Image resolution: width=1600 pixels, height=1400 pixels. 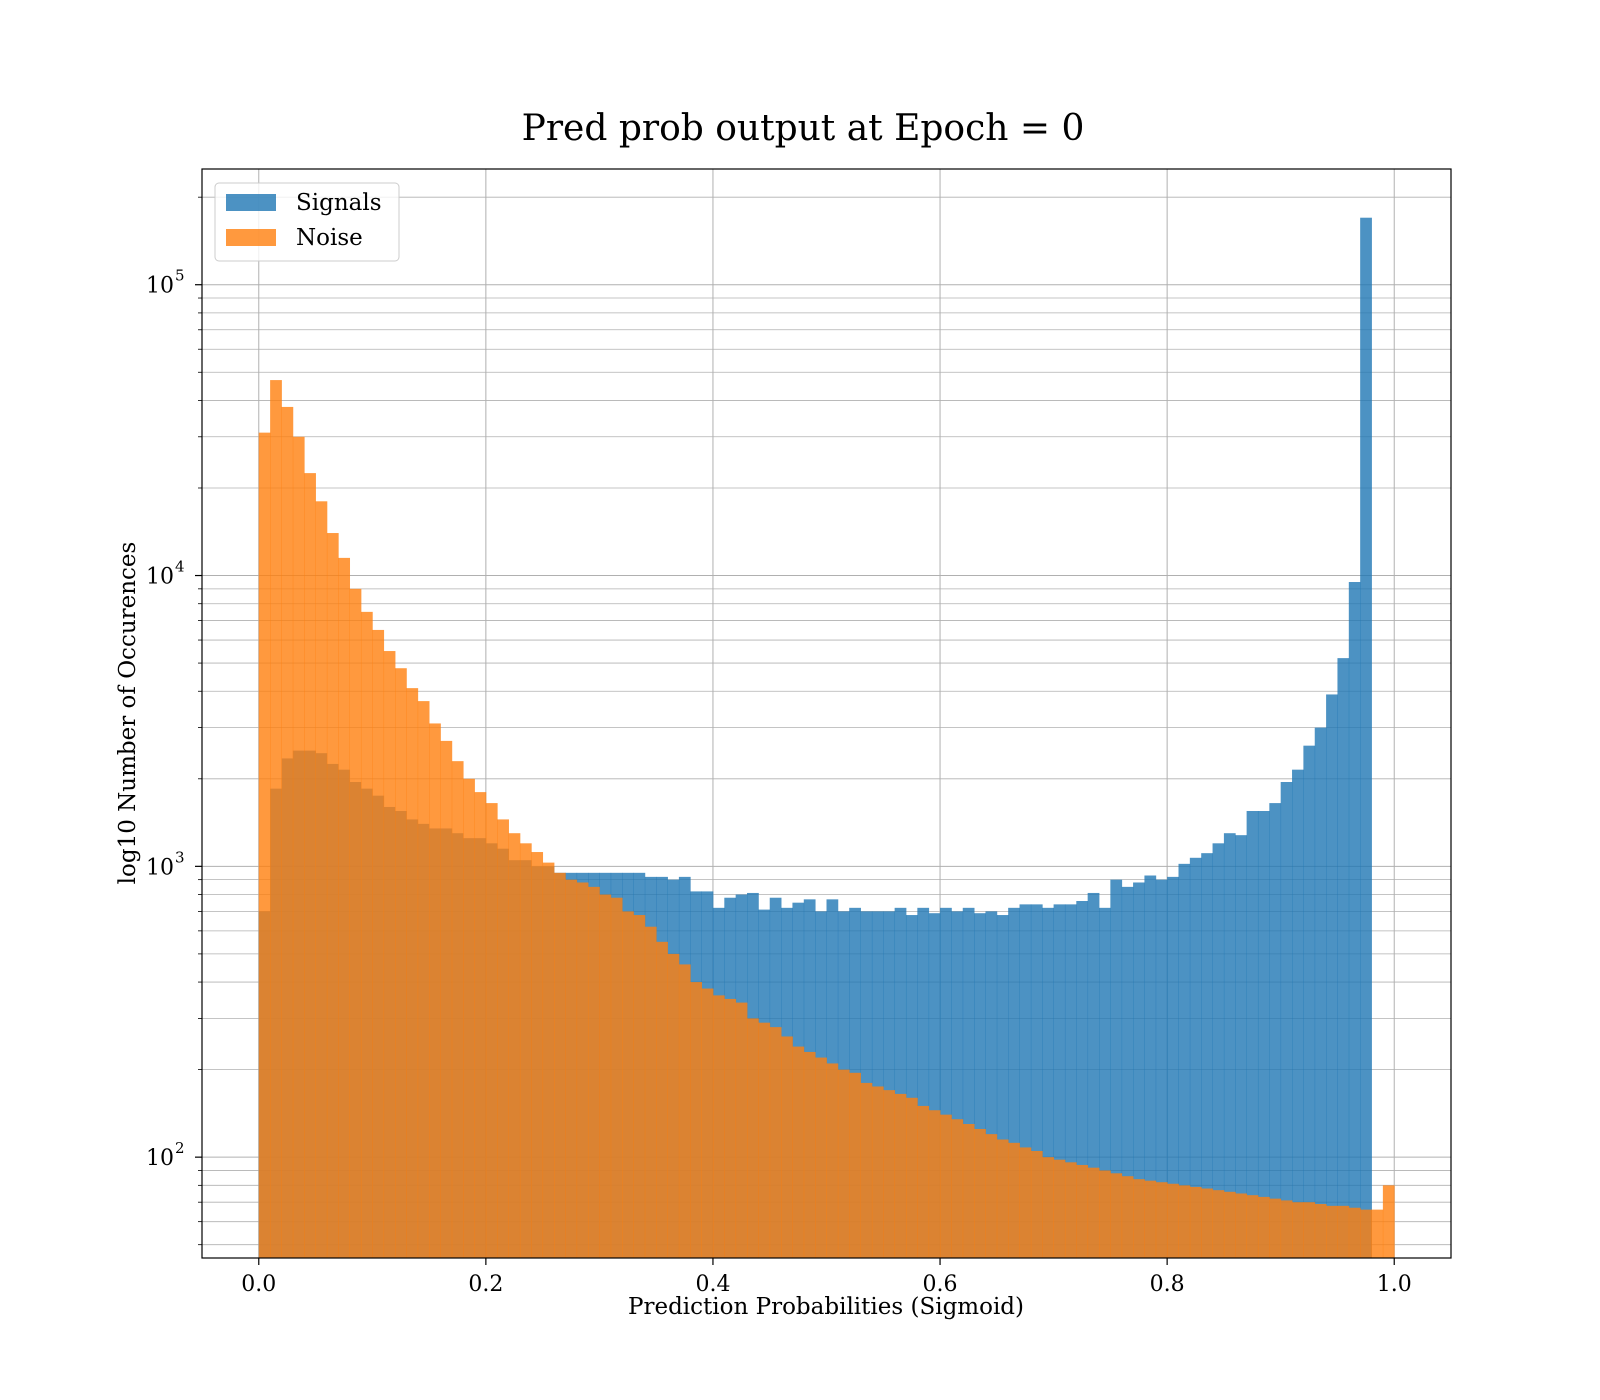 I want to click on x-axis-label: Prediction Probabilities (Sigmoid), so click(x=826, y=1307).